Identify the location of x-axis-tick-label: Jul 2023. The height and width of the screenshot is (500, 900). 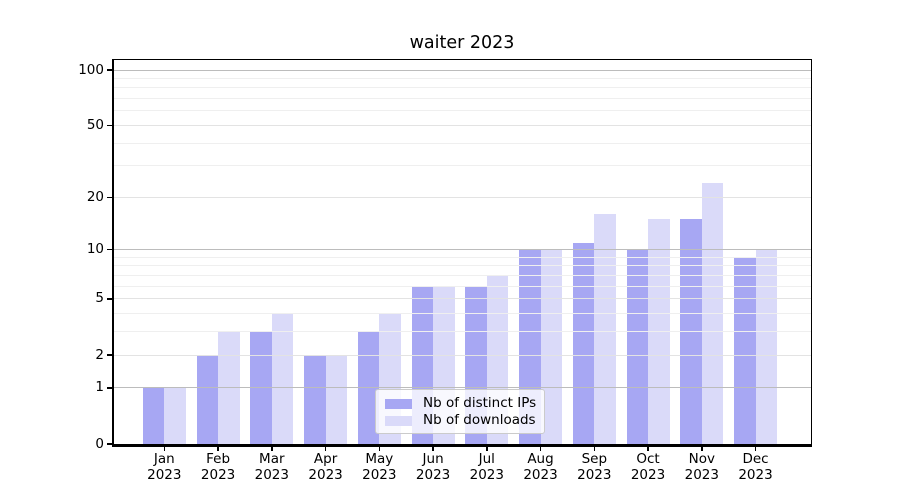
(486, 467).